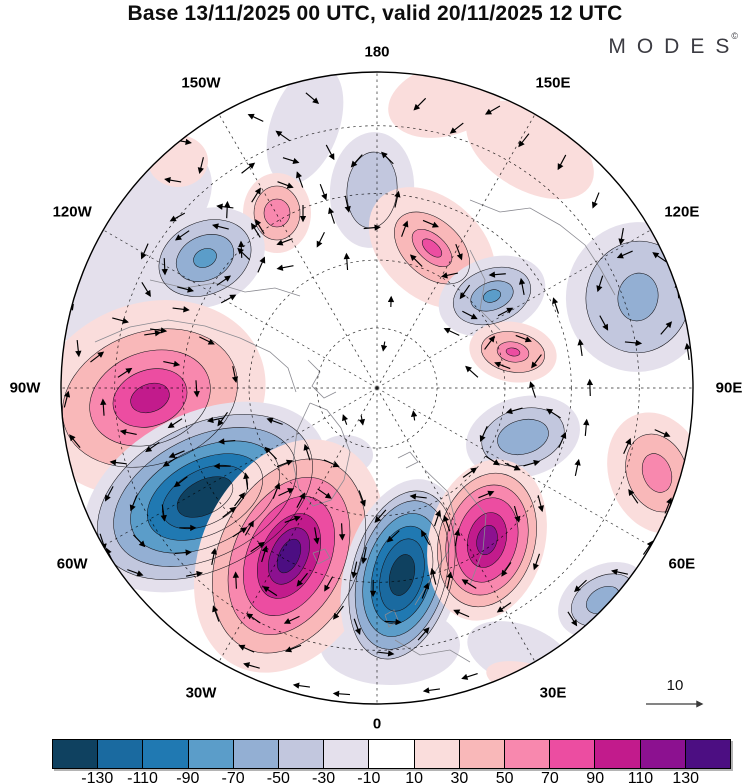 The image size is (750, 783). What do you see at coordinates (674, 44) in the screenshot?
I see `modes-logo: MODES©` at bounding box center [674, 44].